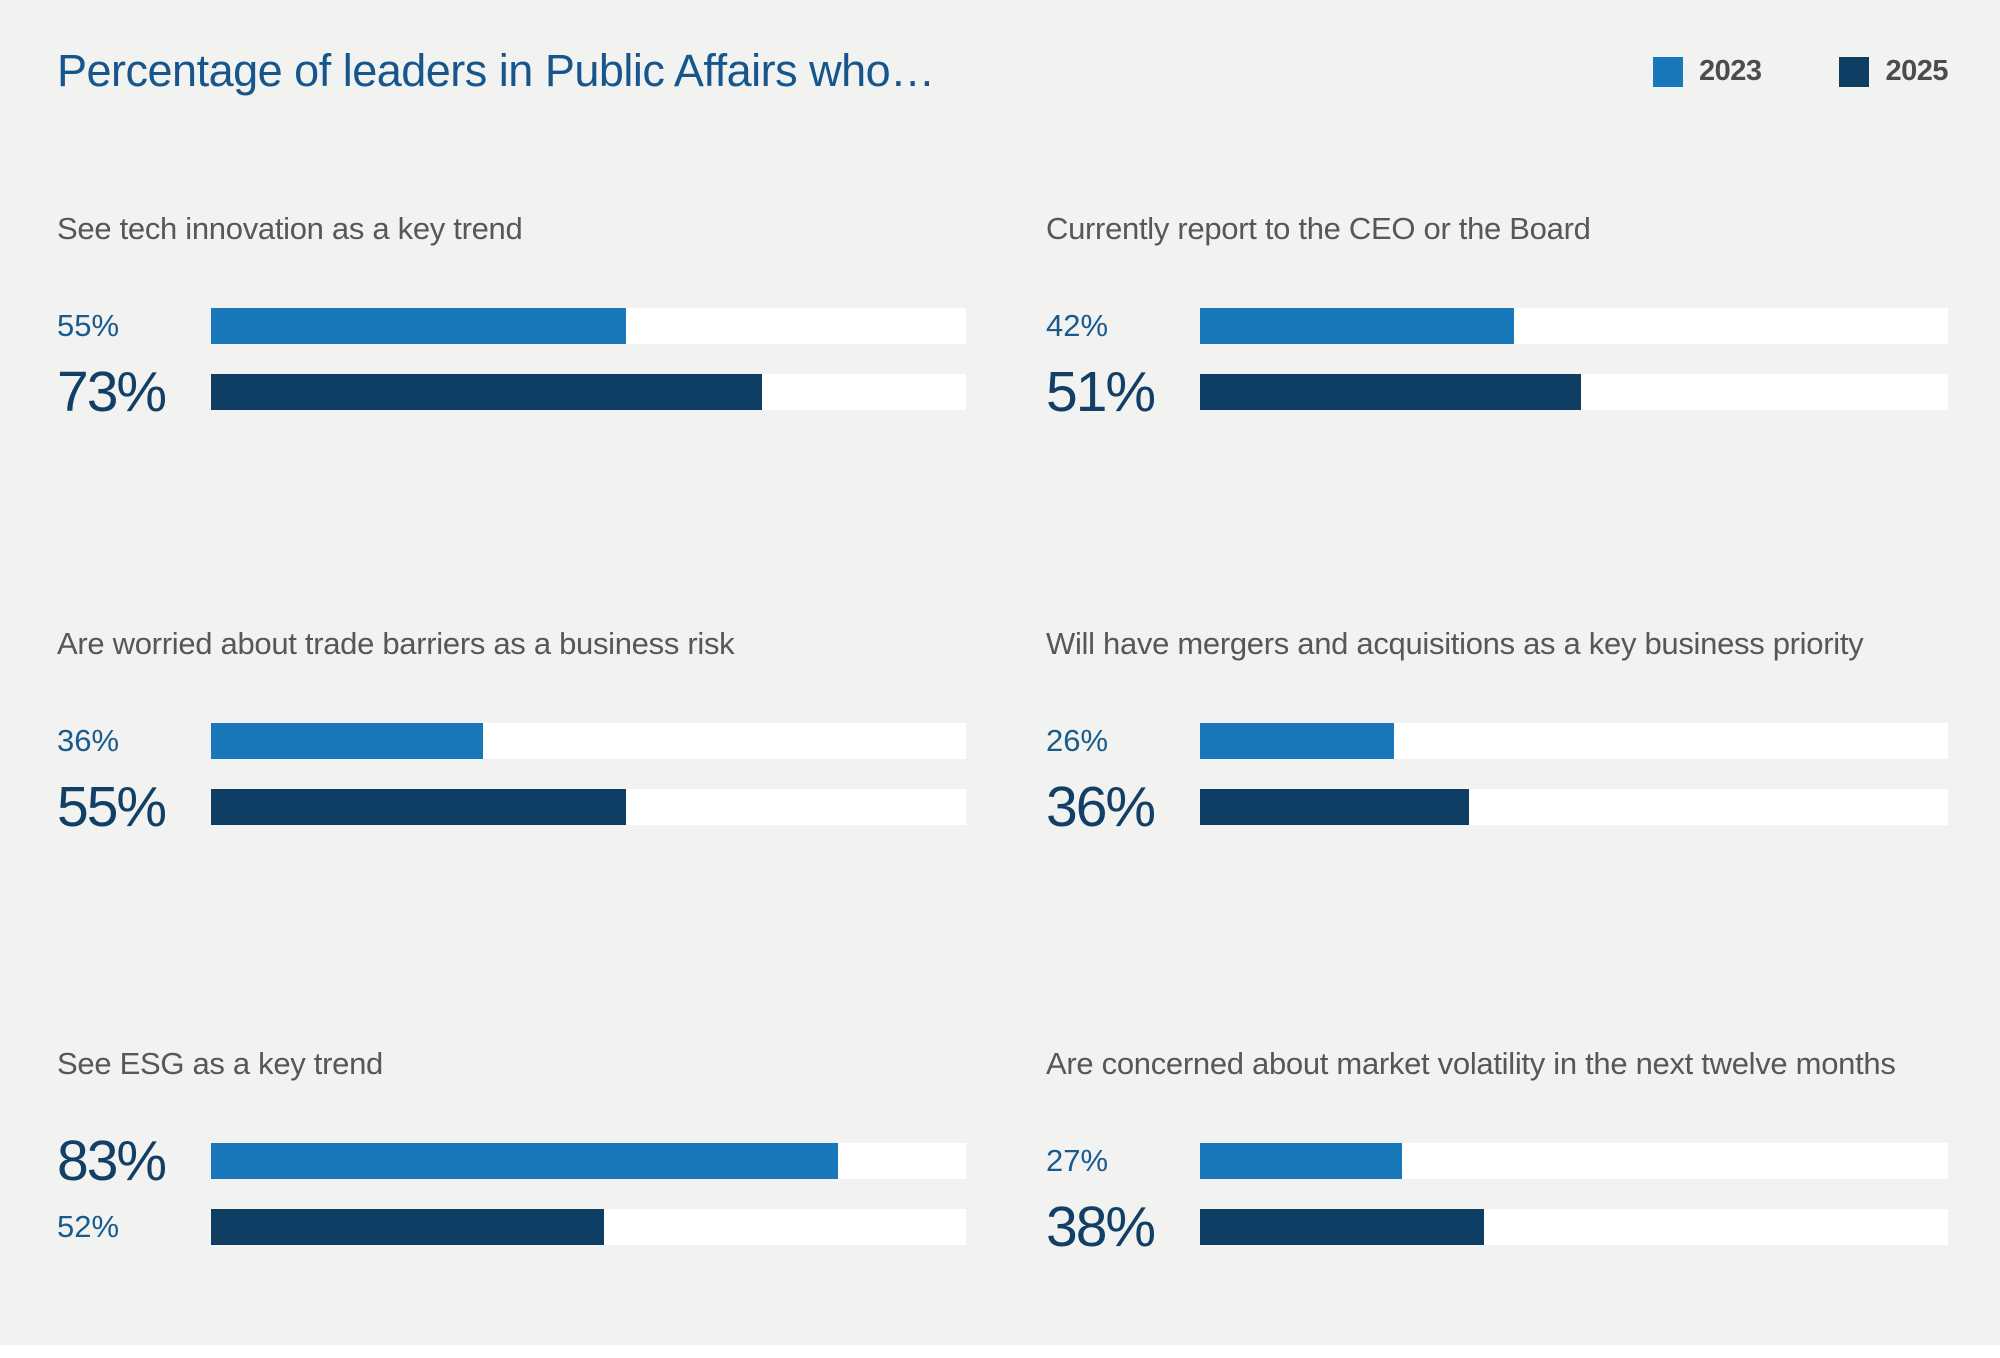 The width and height of the screenshot is (2000, 1358). Describe the element at coordinates (1916, 71) in the screenshot. I see `legend-label-2025: 2025` at that location.